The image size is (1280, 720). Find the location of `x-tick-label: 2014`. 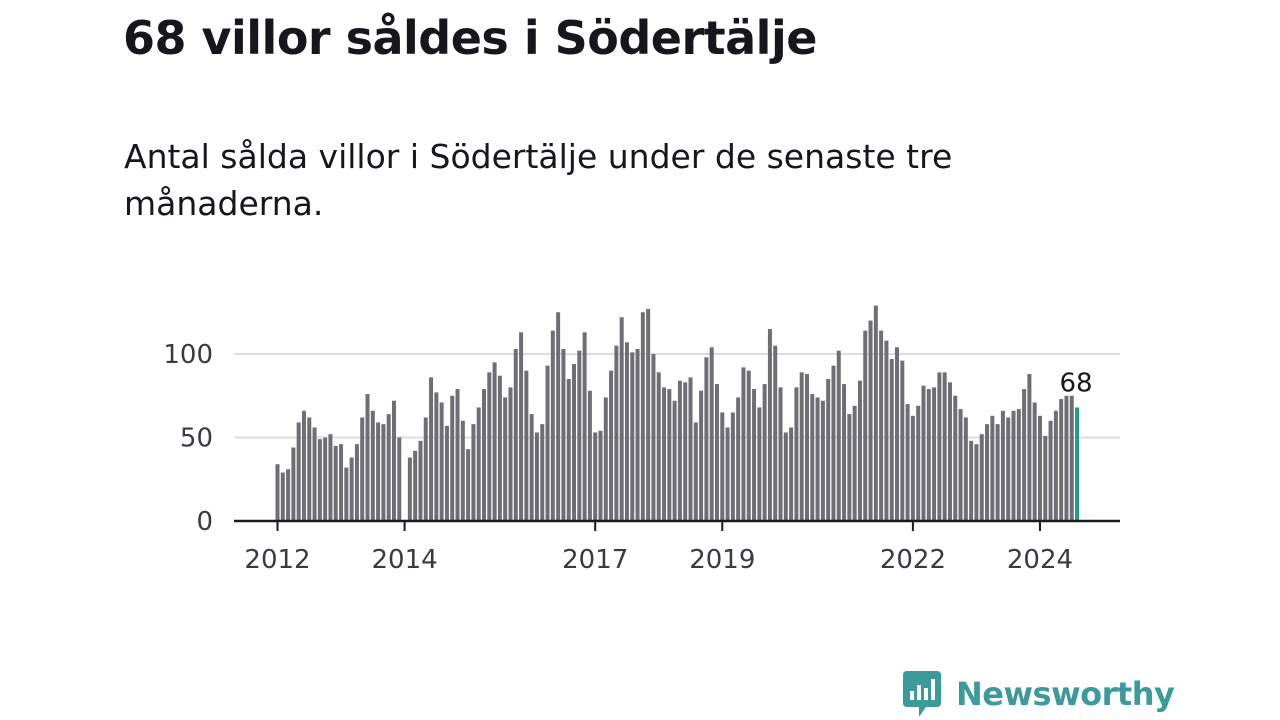

x-tick-label: 2014 is located at coordinates (404, 560).